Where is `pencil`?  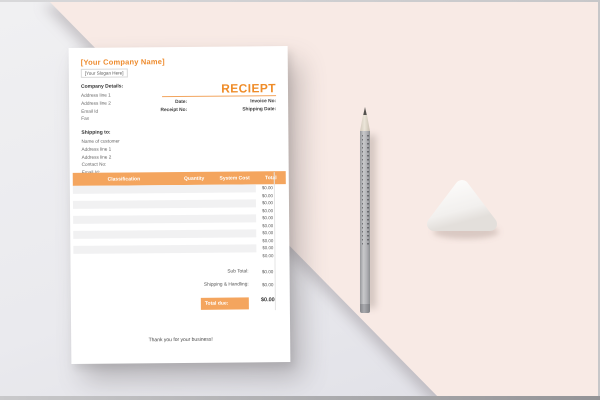 pencil is located at coordinates (365, 210).